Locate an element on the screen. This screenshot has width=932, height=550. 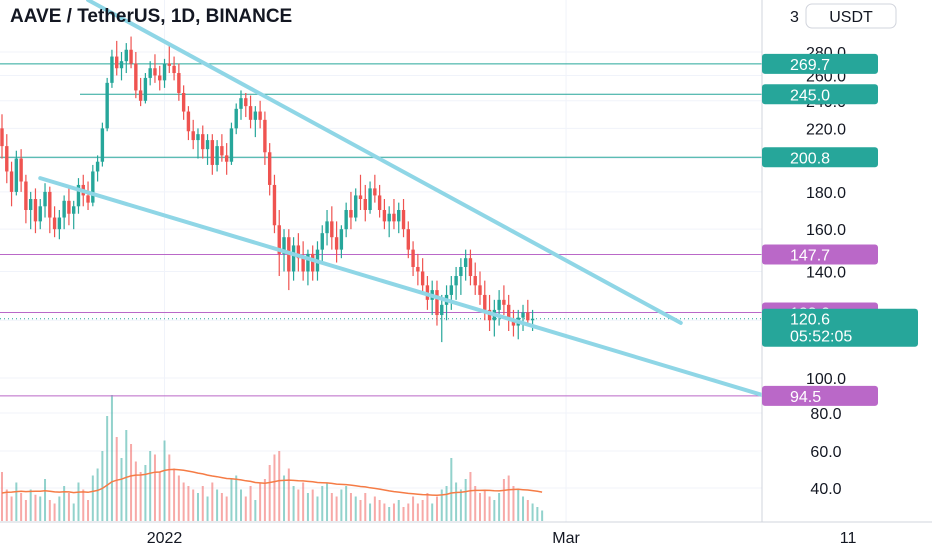
y-tick-label: 100.0 is located at coordinates (826, 379).